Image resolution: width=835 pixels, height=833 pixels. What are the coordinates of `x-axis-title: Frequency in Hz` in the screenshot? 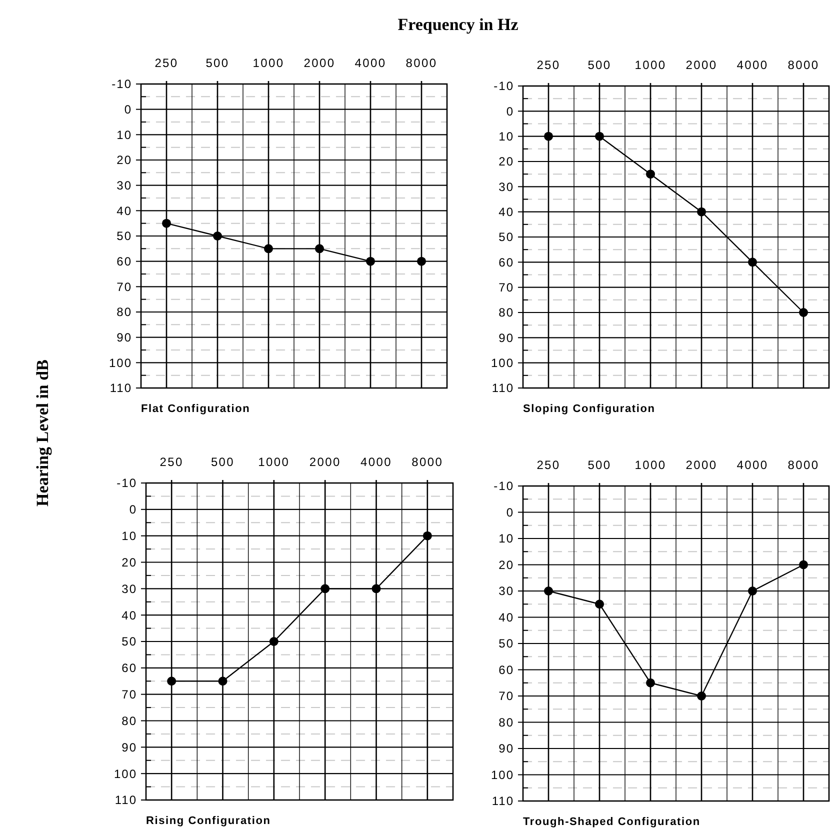 It's located at (458, 24).